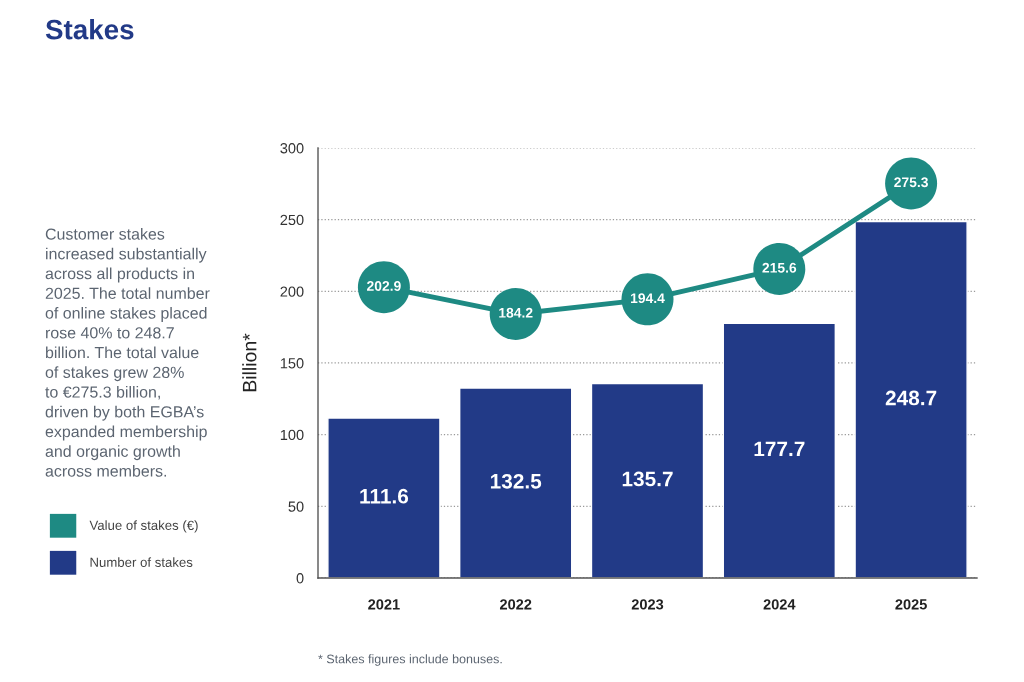 The height and width of the screenshot is (682, 1024). I want to click on data-label: 111.6, so click(384, 496).